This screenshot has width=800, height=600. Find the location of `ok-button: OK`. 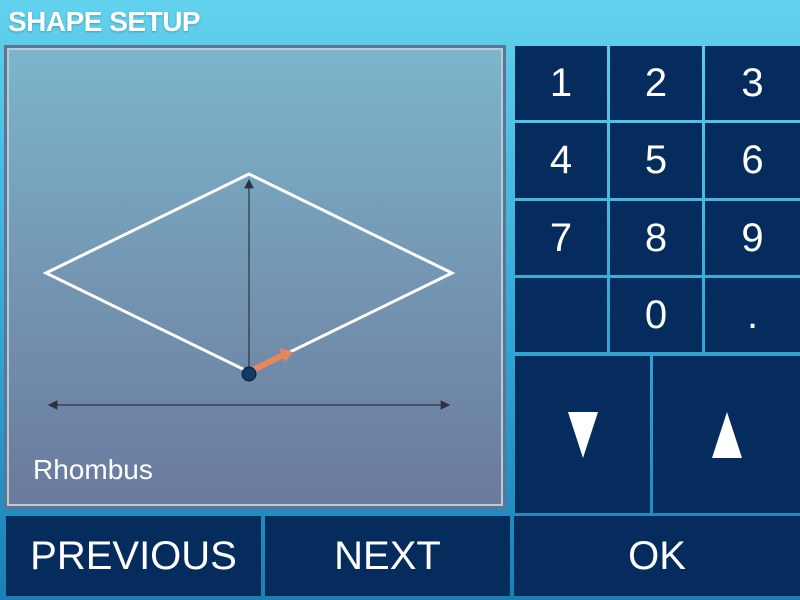

ok-button: OK is located at coordinates (657, 556).